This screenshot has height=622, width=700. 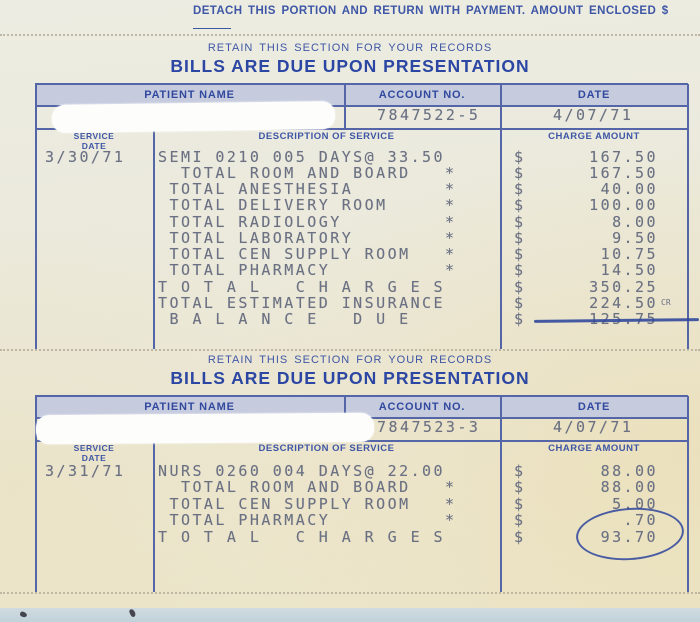 What do you see at coordinates (284, 319) in the screenshot?
I see `service-description: B A L A N C E D U E` at bounding box center [284, 319].